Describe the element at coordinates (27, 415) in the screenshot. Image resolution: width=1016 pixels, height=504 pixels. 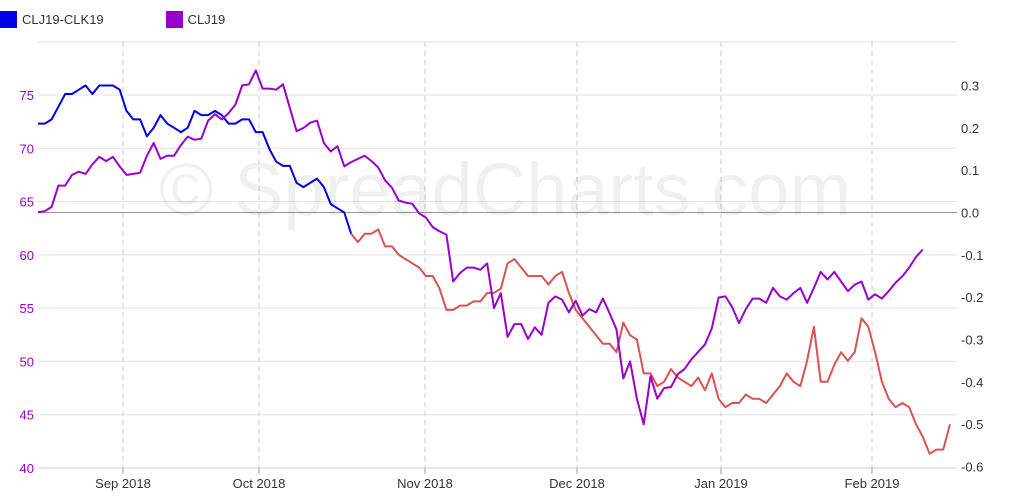
I see `left-tick-label: 45` at that location.